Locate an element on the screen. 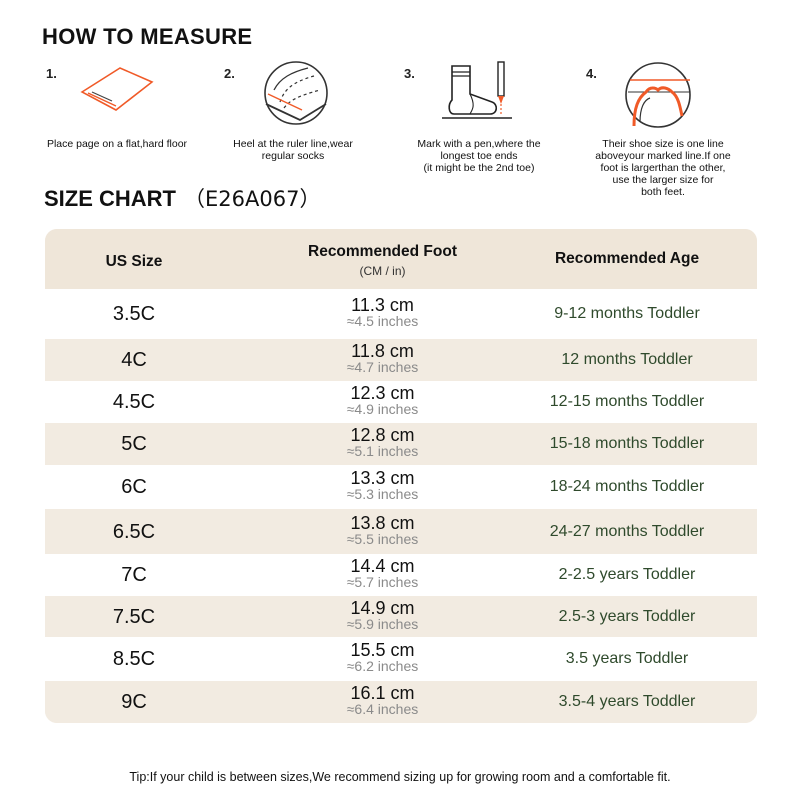 This screenshot has width=800, height=800. cell-foot-length: 16.1 cm ≈6.4 inches is located at coordinates (382, 700).